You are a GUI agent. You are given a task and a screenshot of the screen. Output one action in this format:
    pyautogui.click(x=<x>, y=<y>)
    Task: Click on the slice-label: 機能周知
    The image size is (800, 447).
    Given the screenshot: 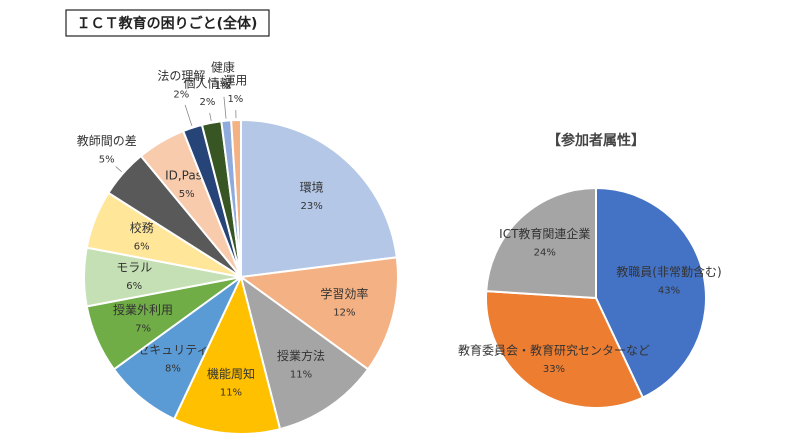 What is the action you would take?
    pyautogui.click(x=231, y=373)
    